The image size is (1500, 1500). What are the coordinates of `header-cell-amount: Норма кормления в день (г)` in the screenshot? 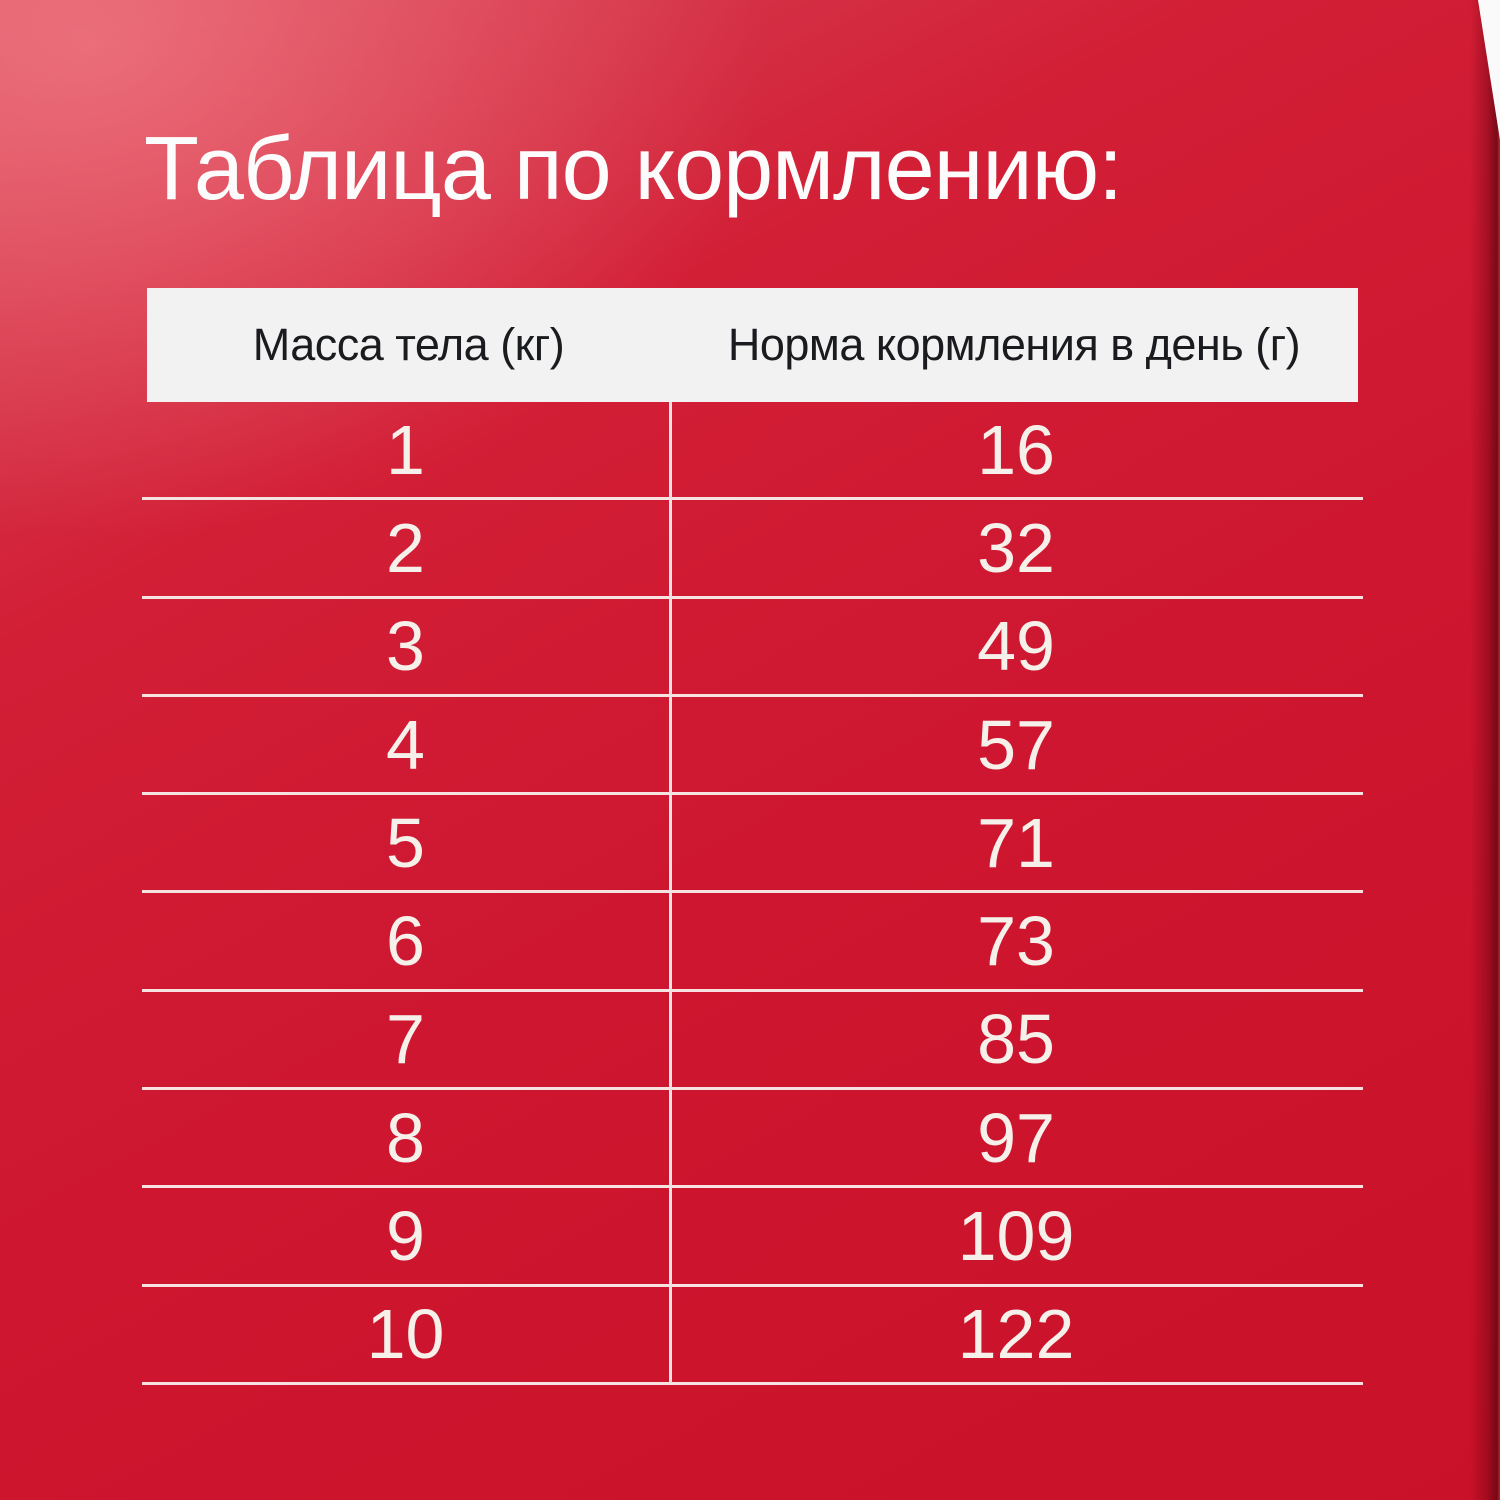 It's located at (1014, 344).